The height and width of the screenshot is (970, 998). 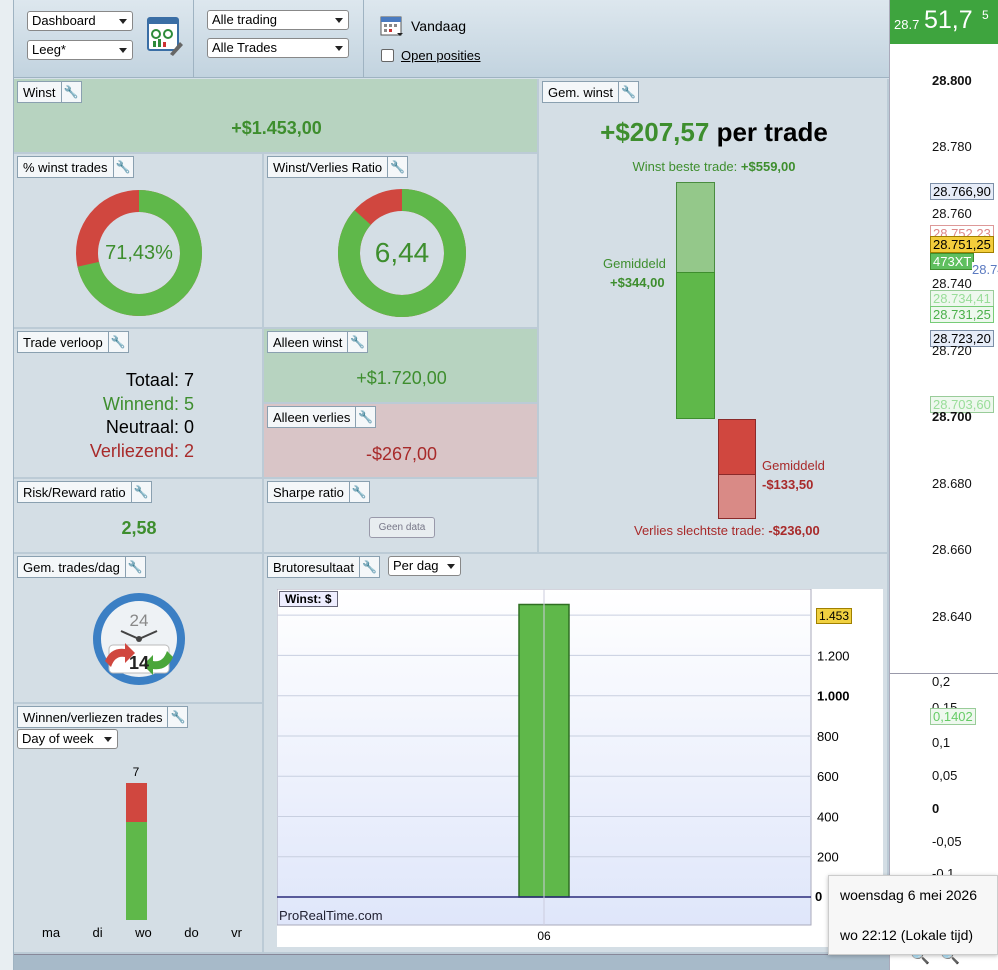 I want to click on lower-tick: 0,05, so click(x=945, y=775).